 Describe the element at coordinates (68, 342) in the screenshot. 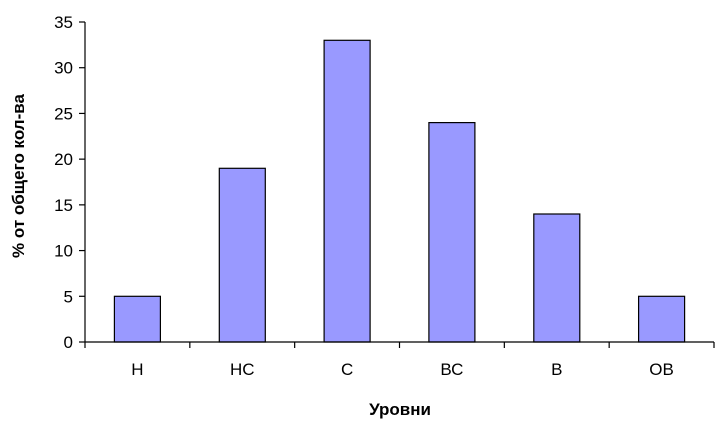

I see `y-tick-label: 0` at that location.